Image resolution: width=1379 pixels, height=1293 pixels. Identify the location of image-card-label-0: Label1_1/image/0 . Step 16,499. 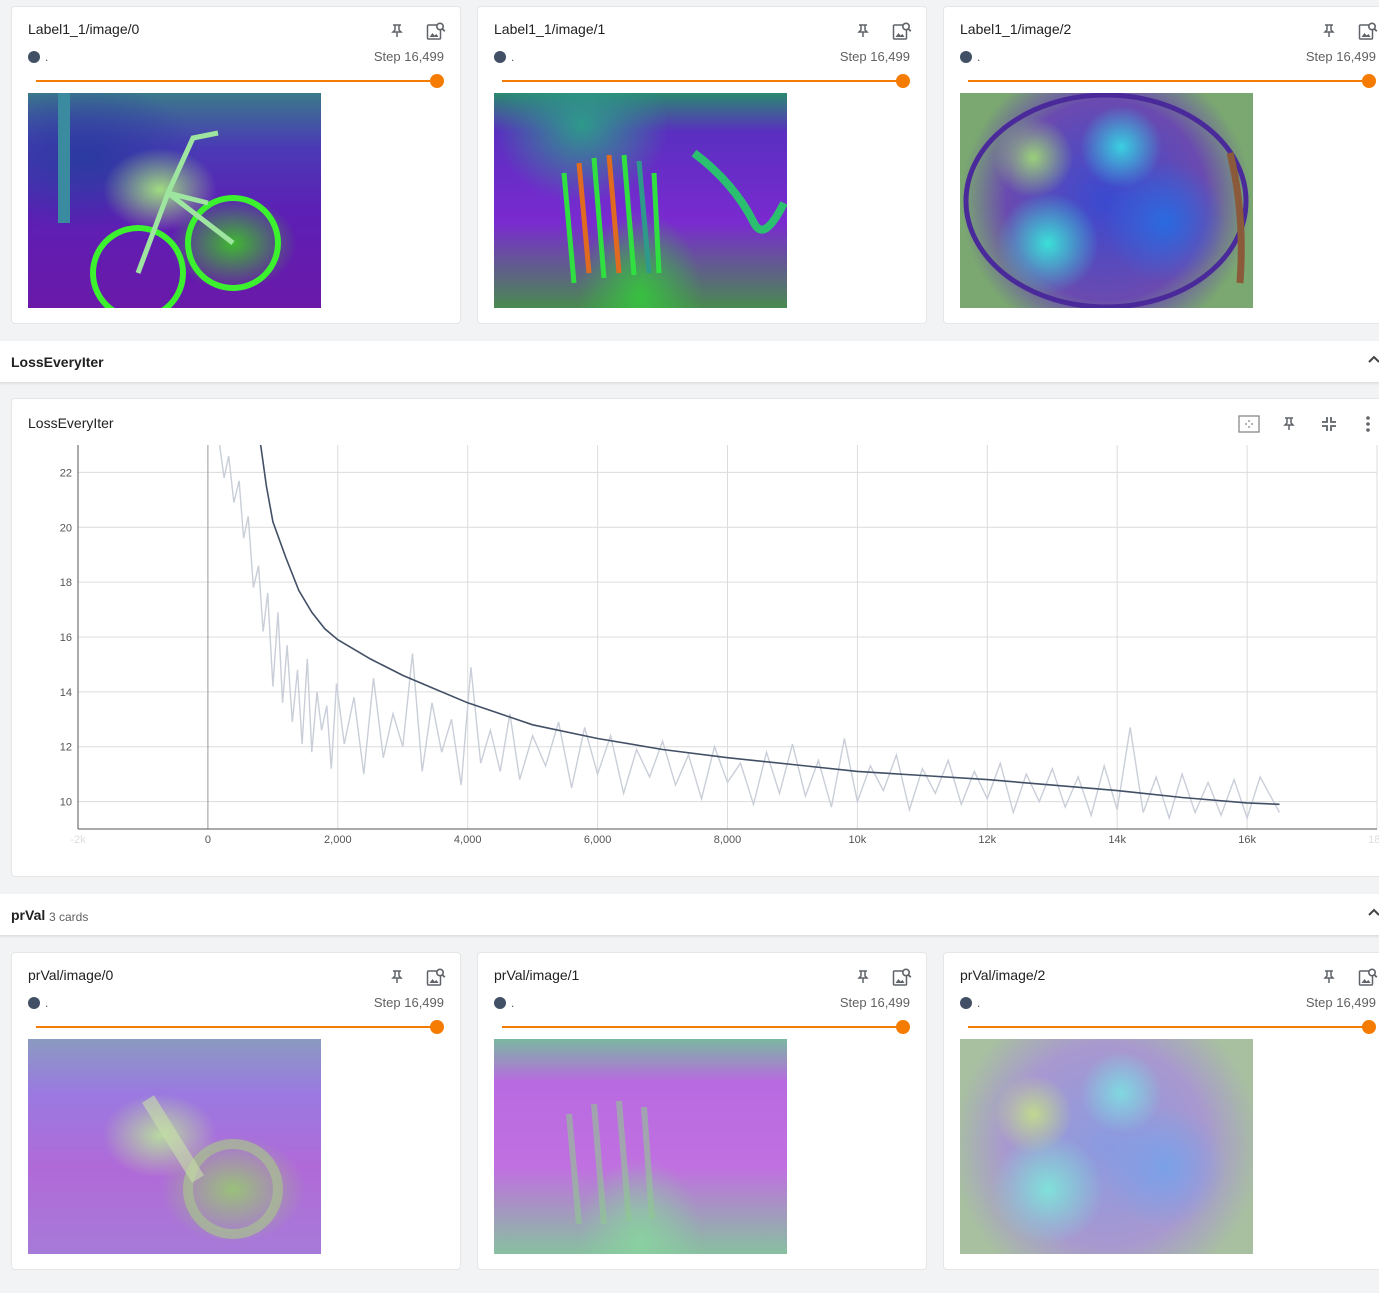
(236, 165).